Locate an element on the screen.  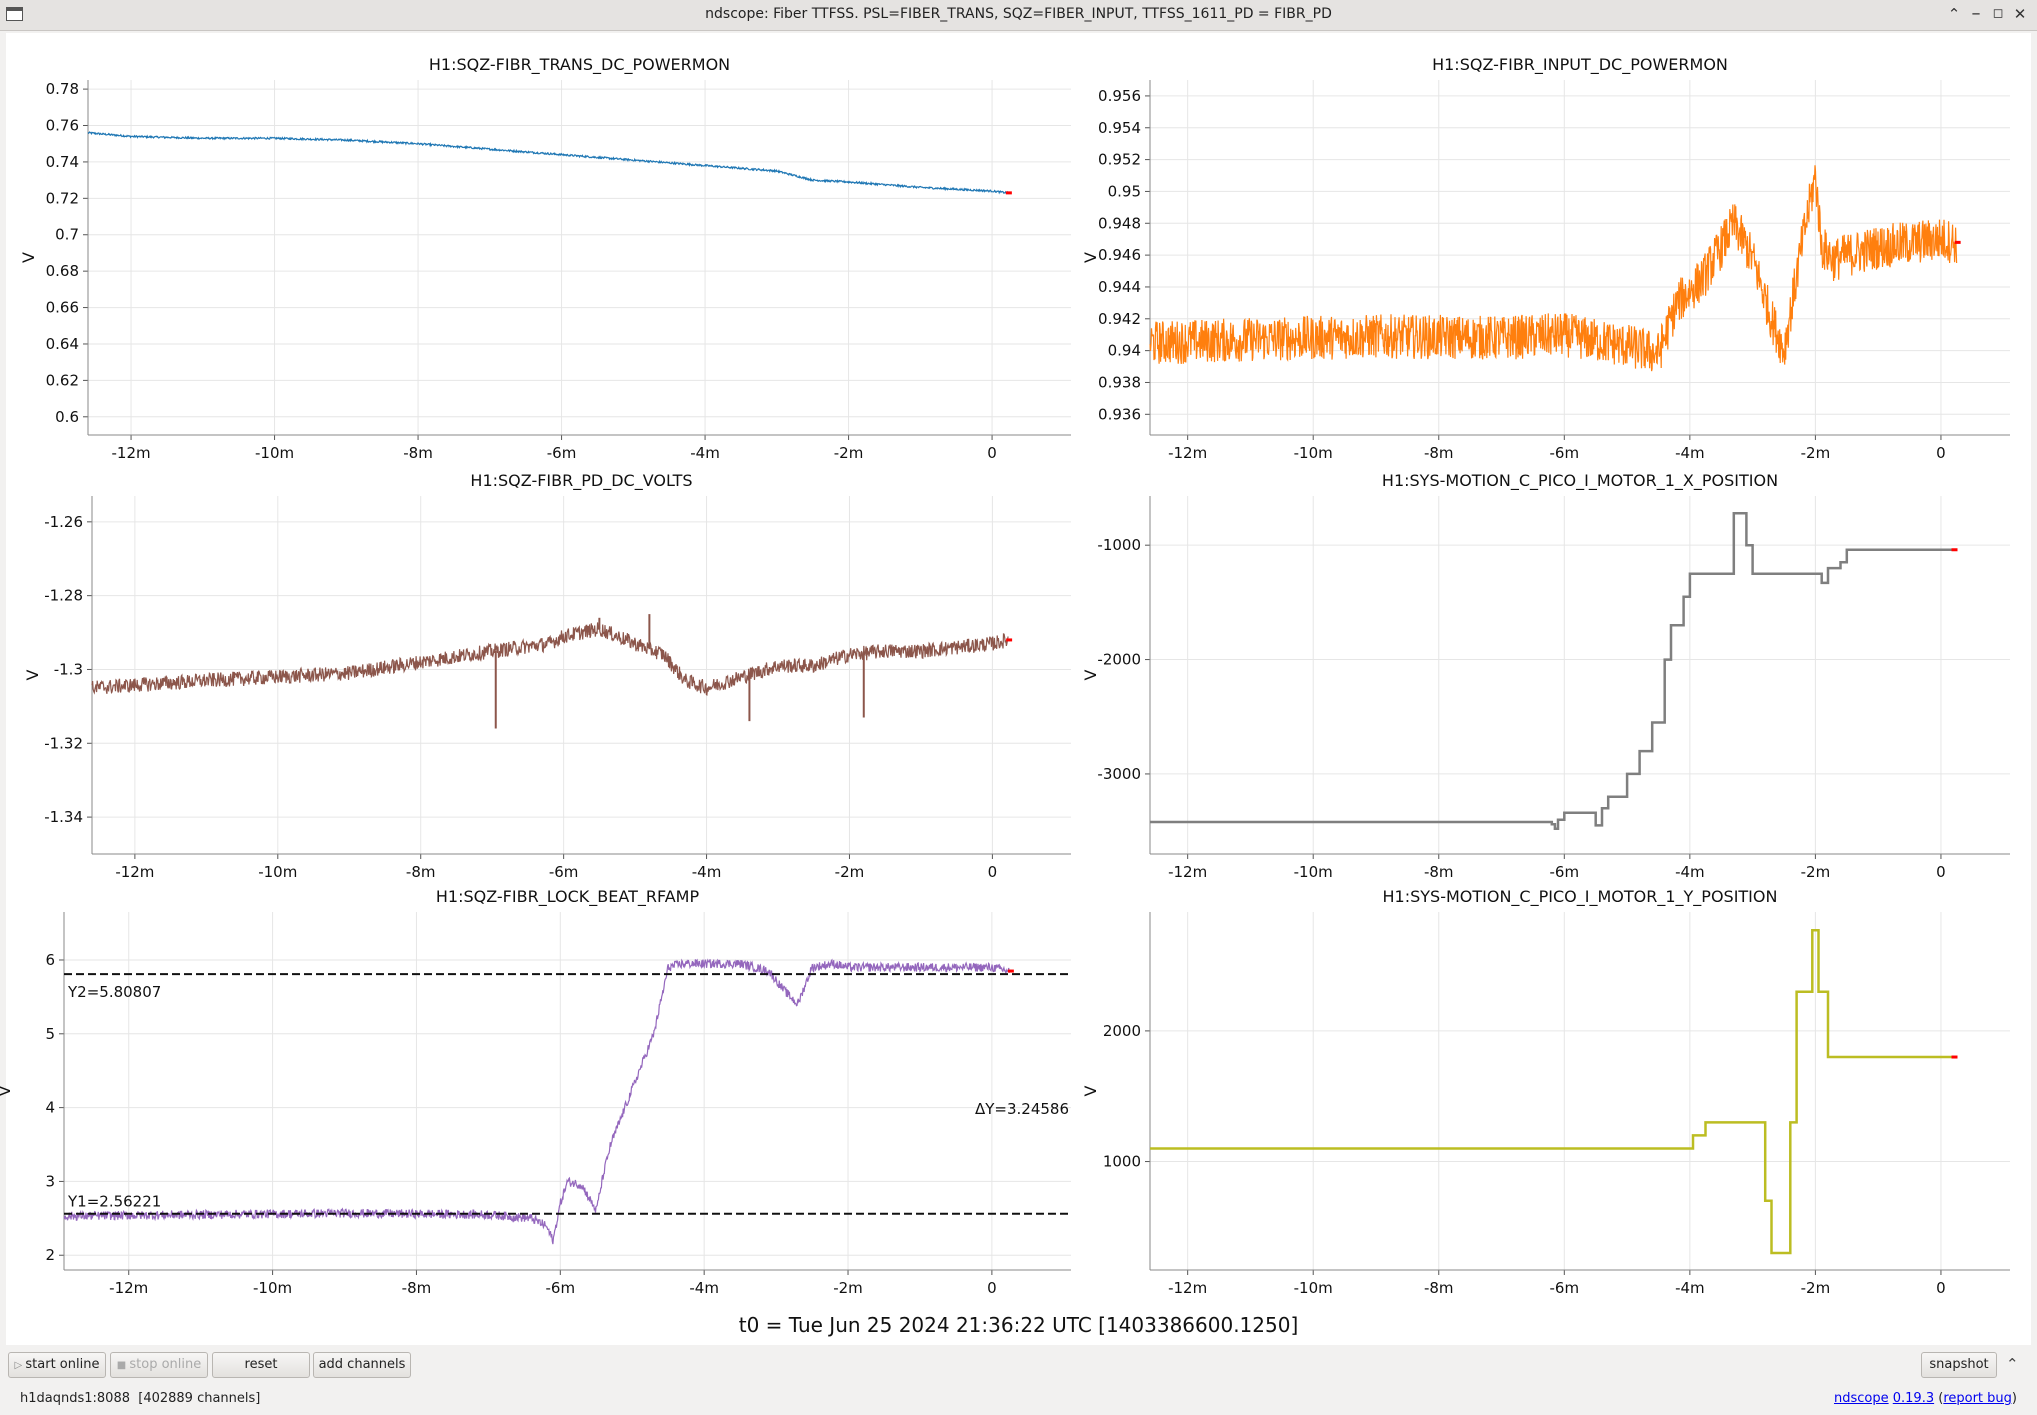
stop-online-label: stop online is located at coordinates (165, 1364).